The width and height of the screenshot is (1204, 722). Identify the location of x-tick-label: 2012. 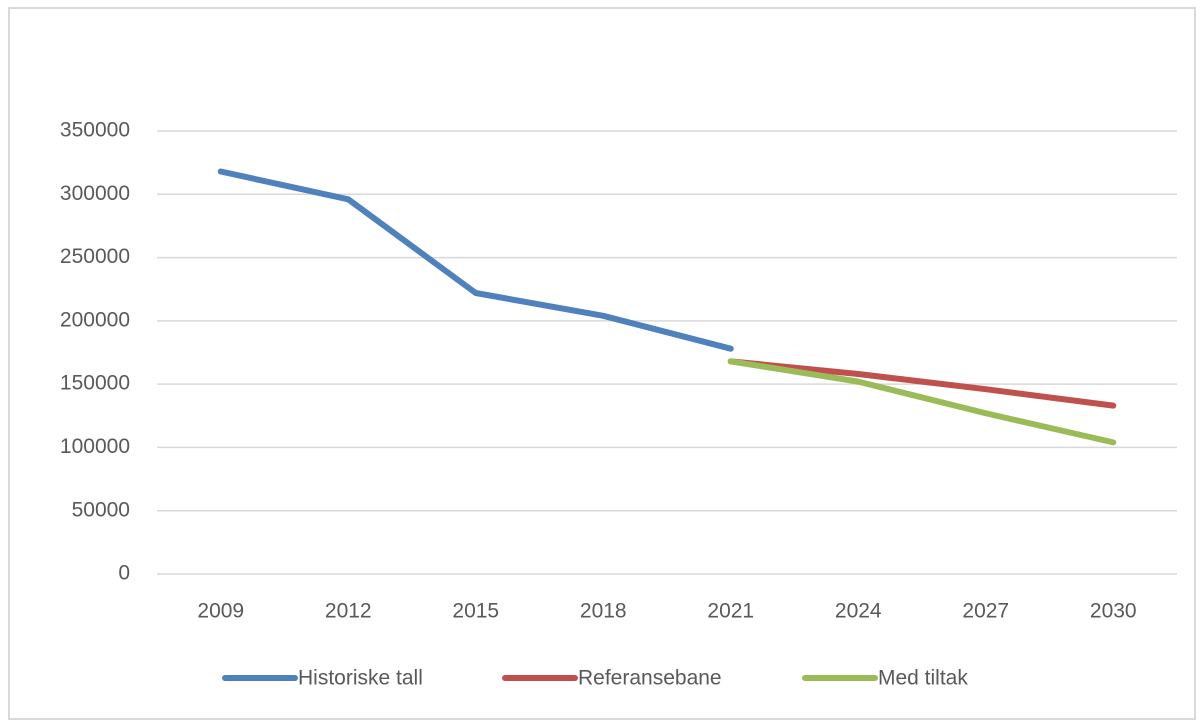
(348, 611).